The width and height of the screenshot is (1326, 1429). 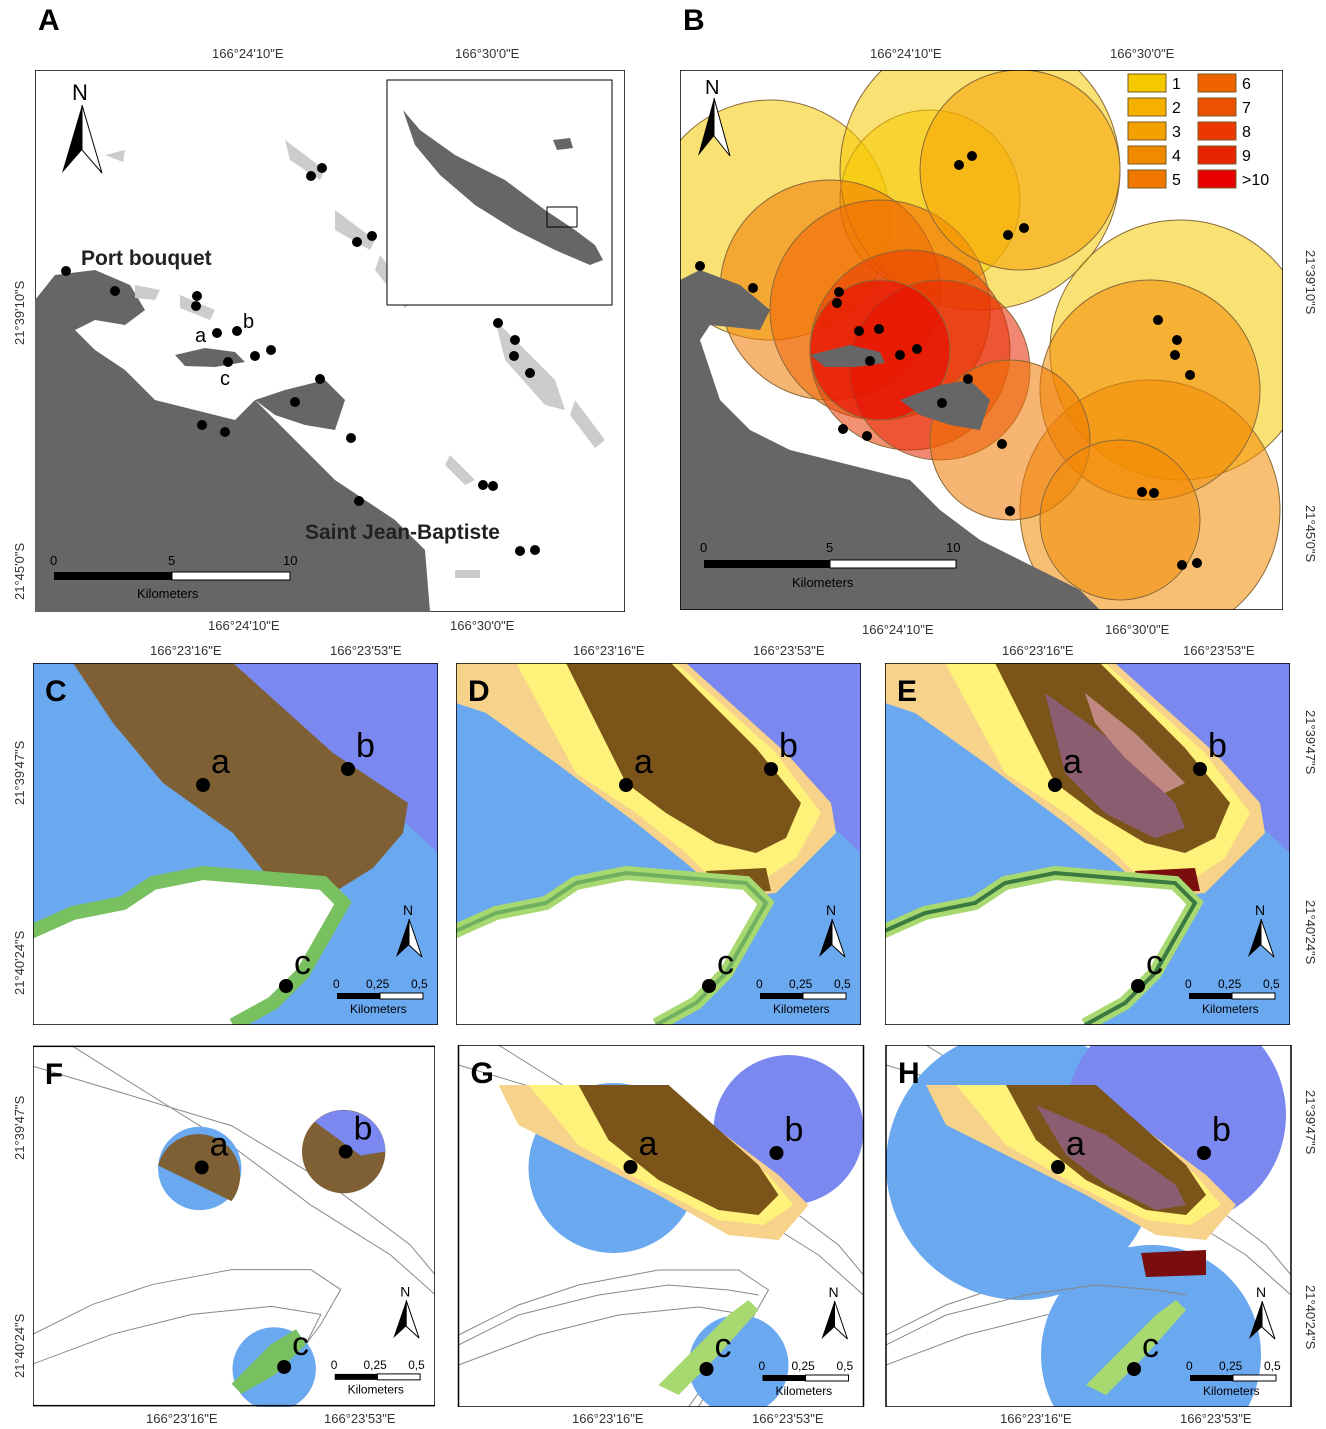 What do you see at coordinates (402, 532) in the screenshot?
I see `place-saint-jean-baptiste: Saint Jean-Baptiste` at bounding box center [402, 532].